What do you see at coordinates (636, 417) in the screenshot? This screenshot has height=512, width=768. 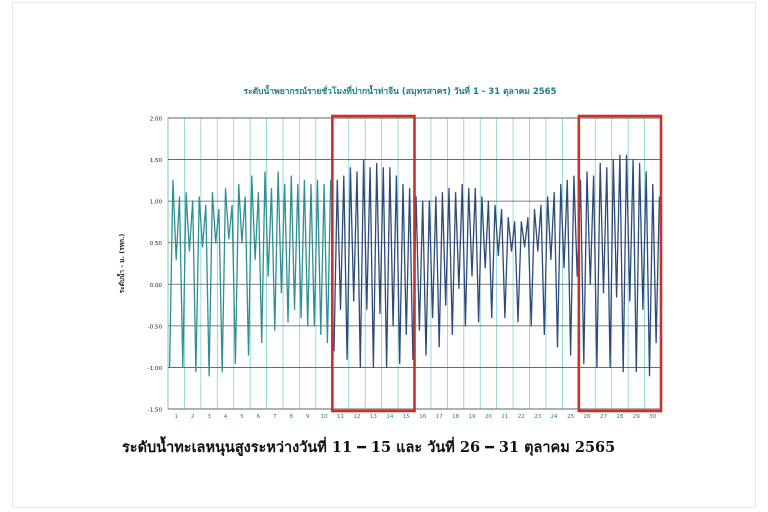 I see `x-tick-label: 29` at bounding box center [636, 417].